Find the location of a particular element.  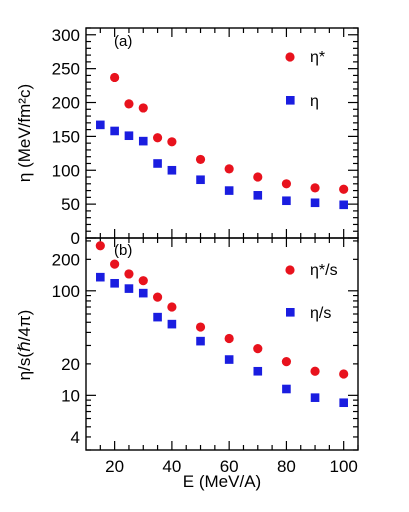

legend-eta-star-label: η* is located at coordinates (317, 57).